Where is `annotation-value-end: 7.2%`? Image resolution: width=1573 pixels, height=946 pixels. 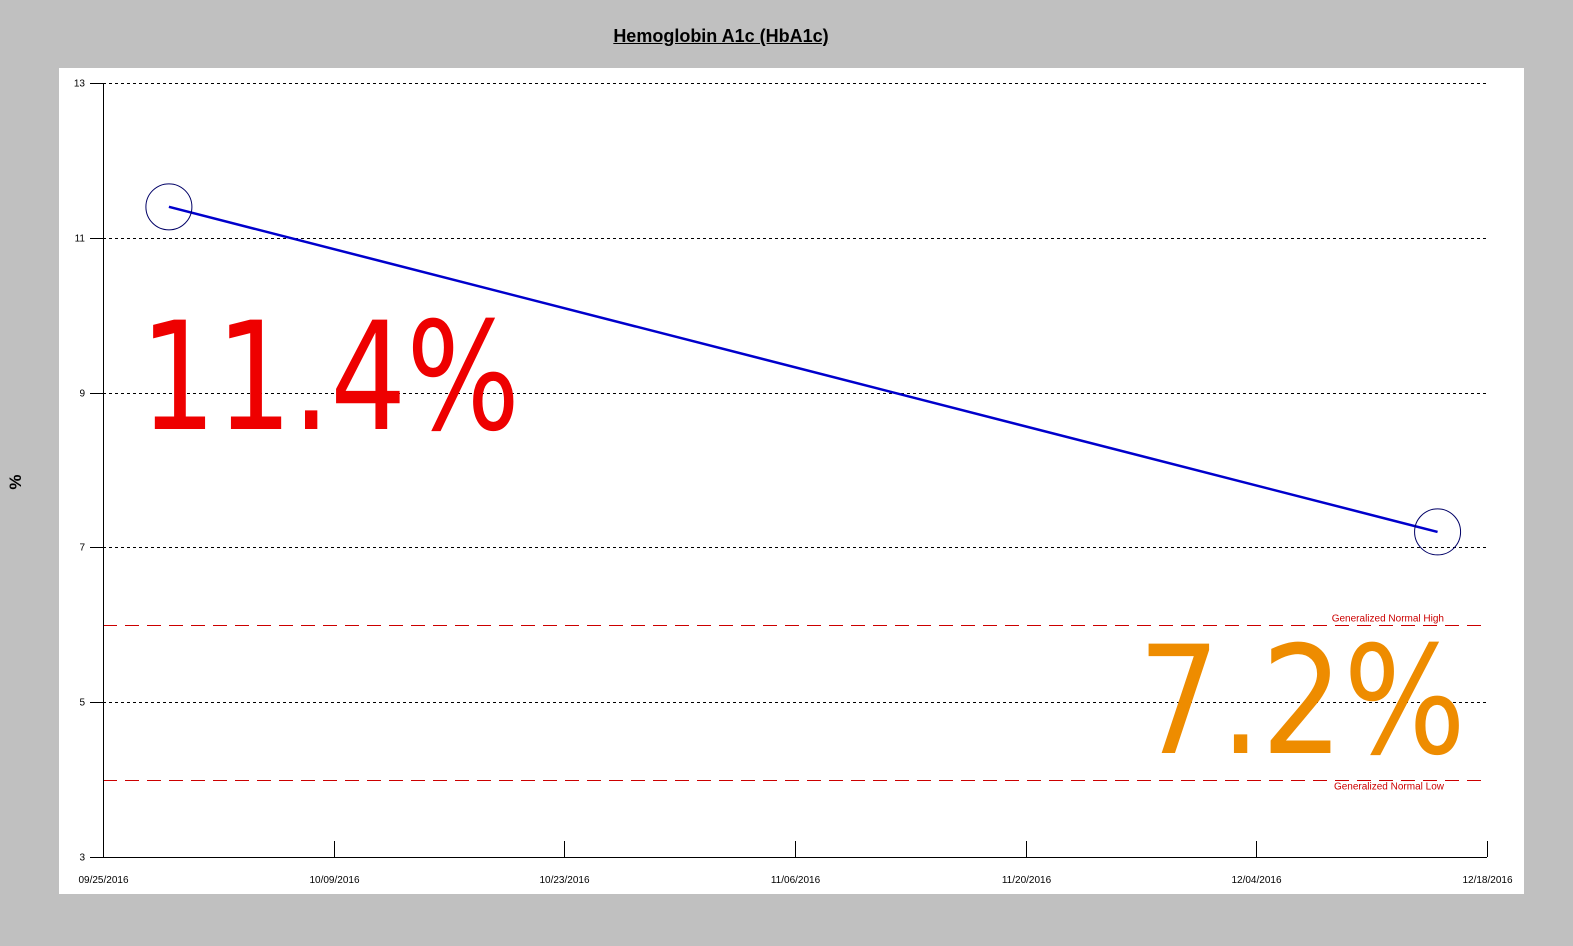
annotation-value-end: 7.2% is located at coordinates (1302, 702).